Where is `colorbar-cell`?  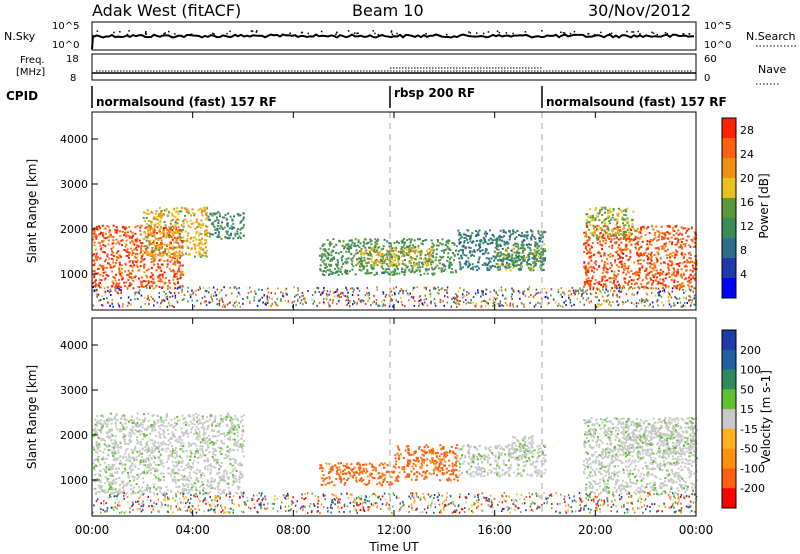
colorbar-cell is located at coordinates (729, 148).